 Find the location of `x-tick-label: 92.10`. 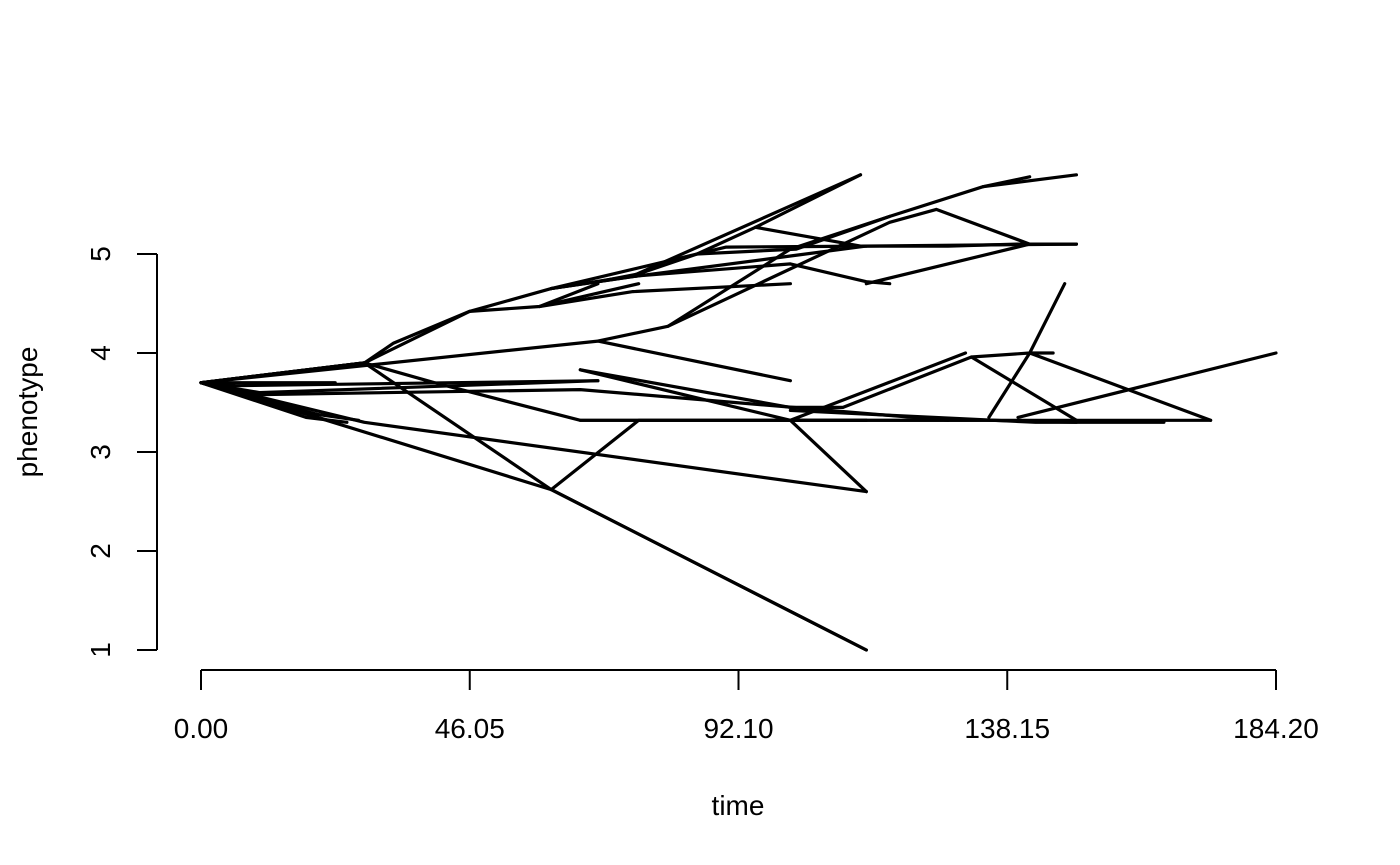

x-tick-label: 92.10 is located at coordinates (738, 728).